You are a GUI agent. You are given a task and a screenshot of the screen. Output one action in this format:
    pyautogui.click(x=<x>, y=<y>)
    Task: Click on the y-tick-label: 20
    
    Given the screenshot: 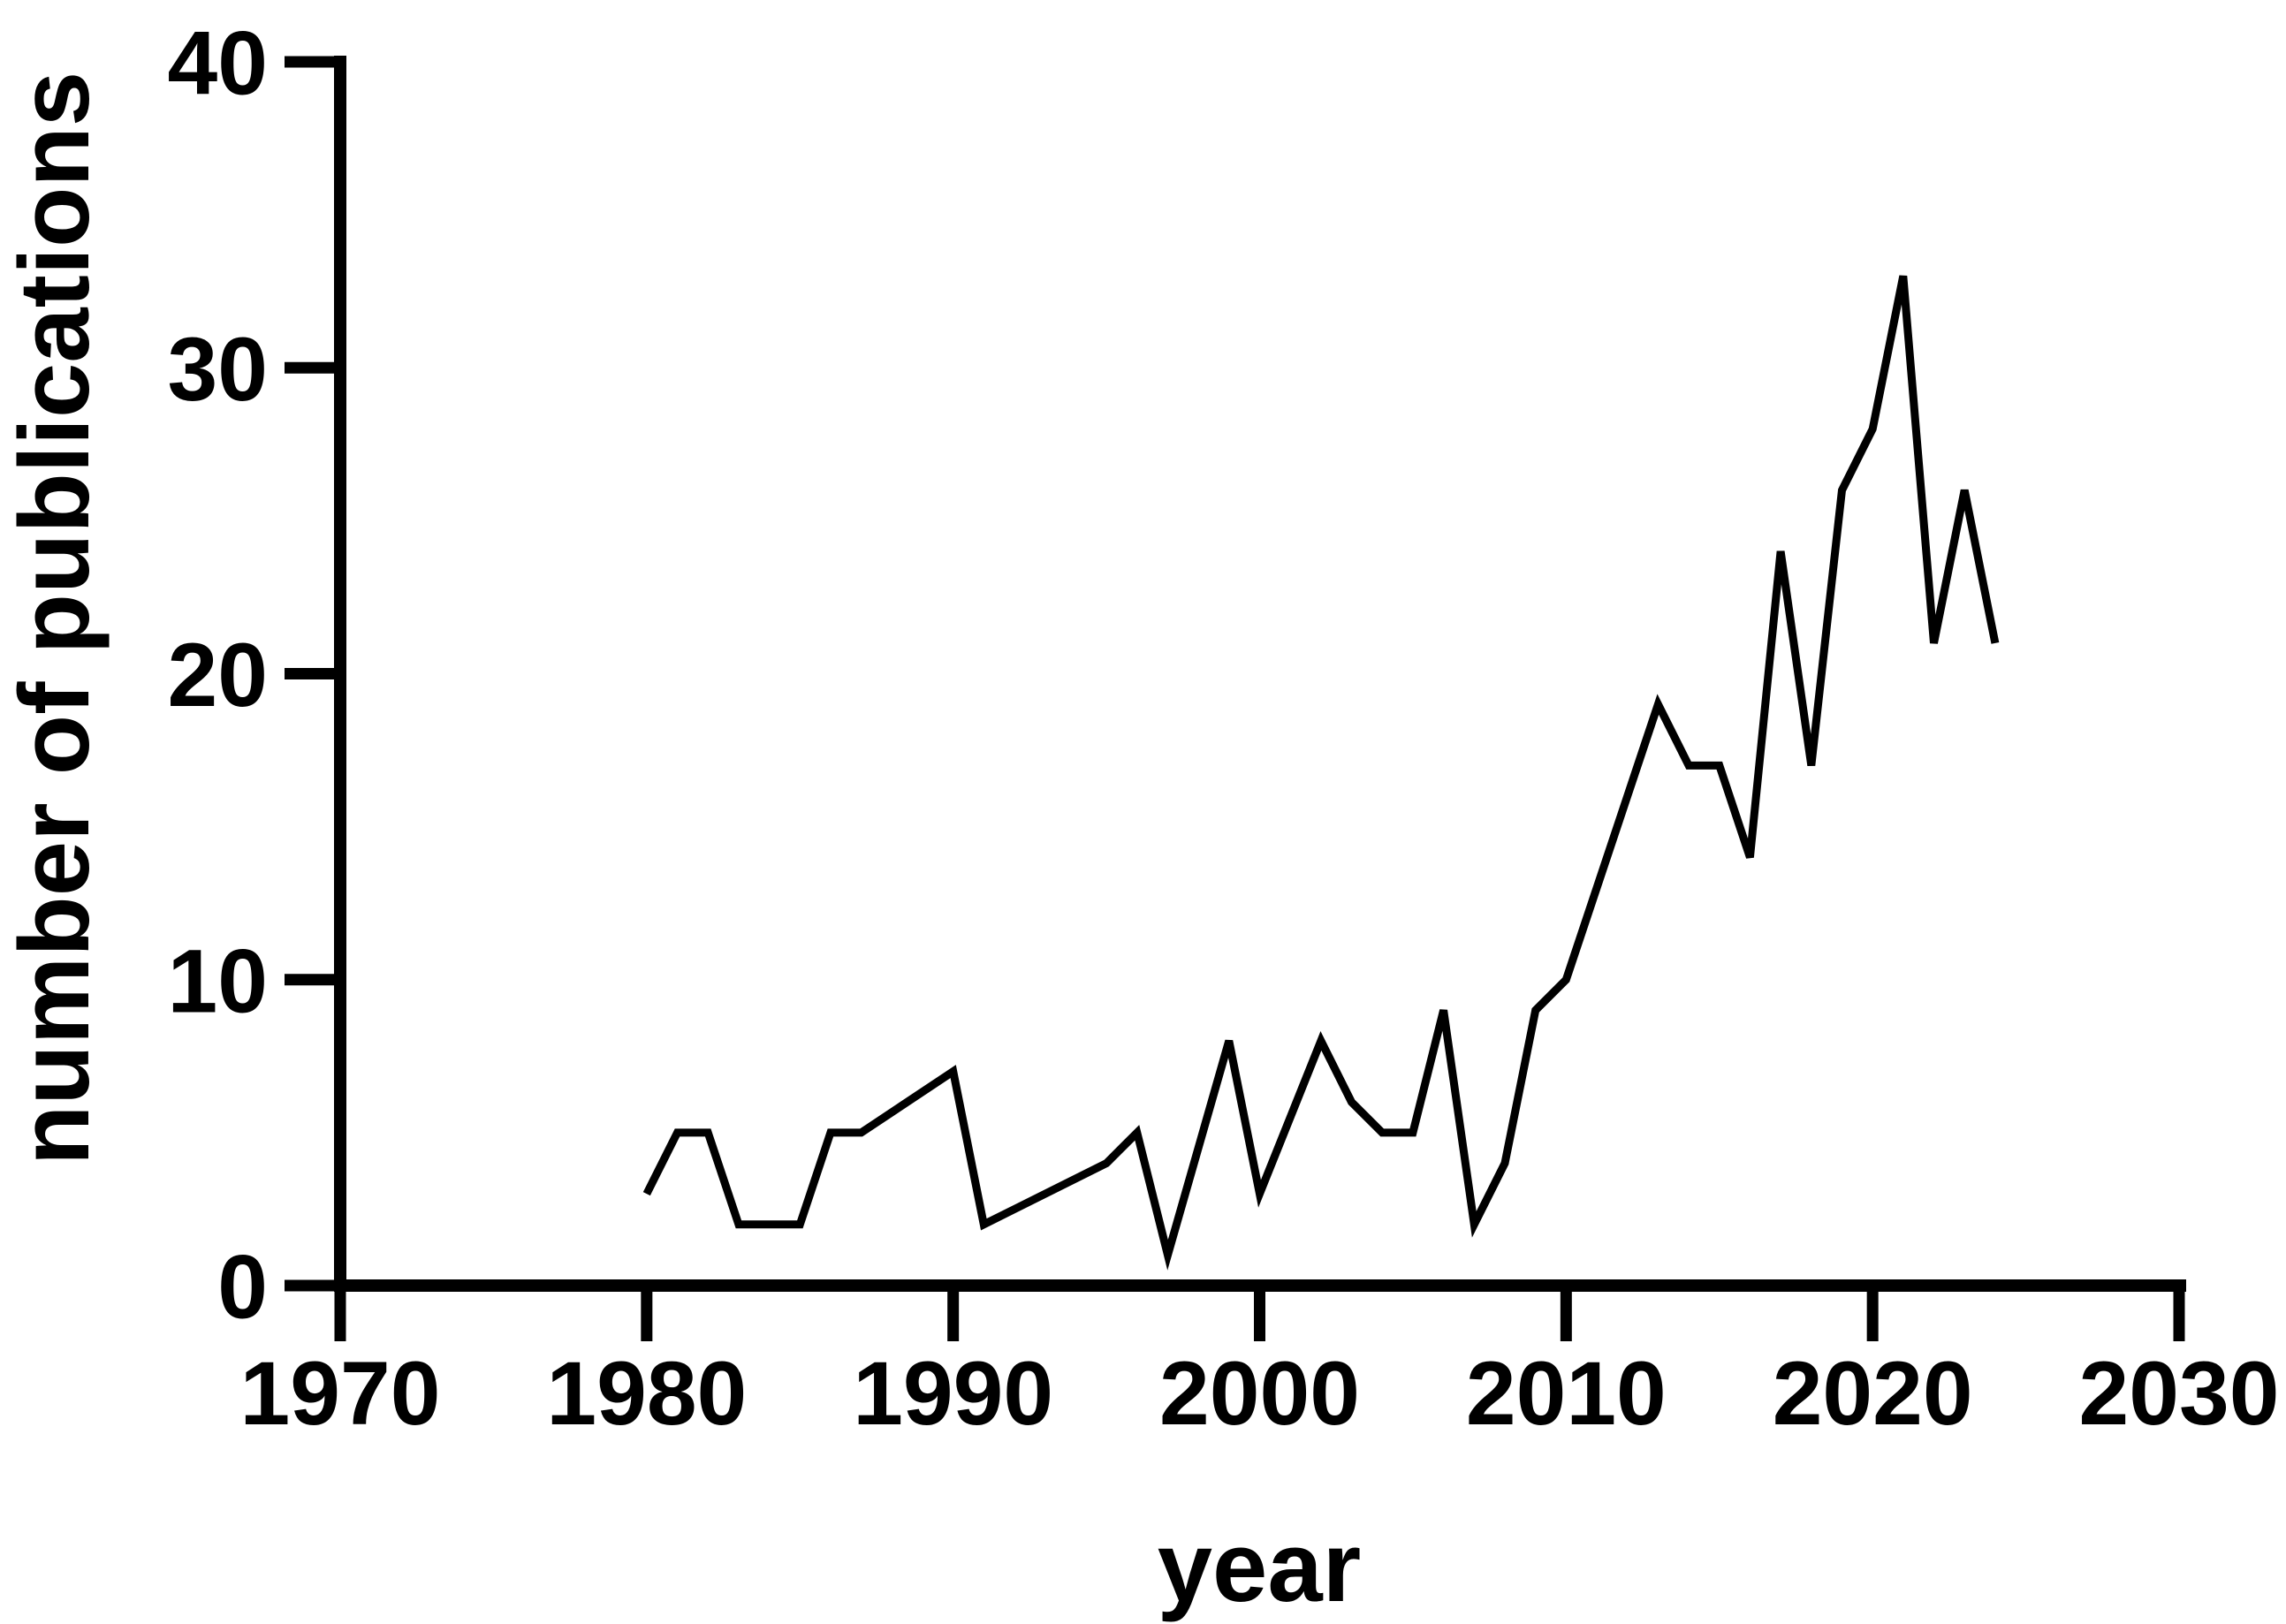 What is the action you would take?
    pyautogui.click(x=218, y=675)
    